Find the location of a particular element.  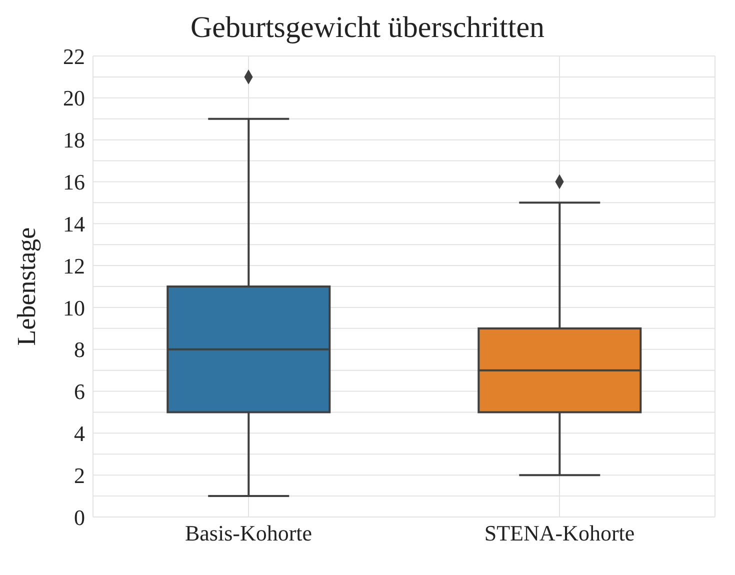

y-tick-label: 20 is located at coordinates (74, 98).